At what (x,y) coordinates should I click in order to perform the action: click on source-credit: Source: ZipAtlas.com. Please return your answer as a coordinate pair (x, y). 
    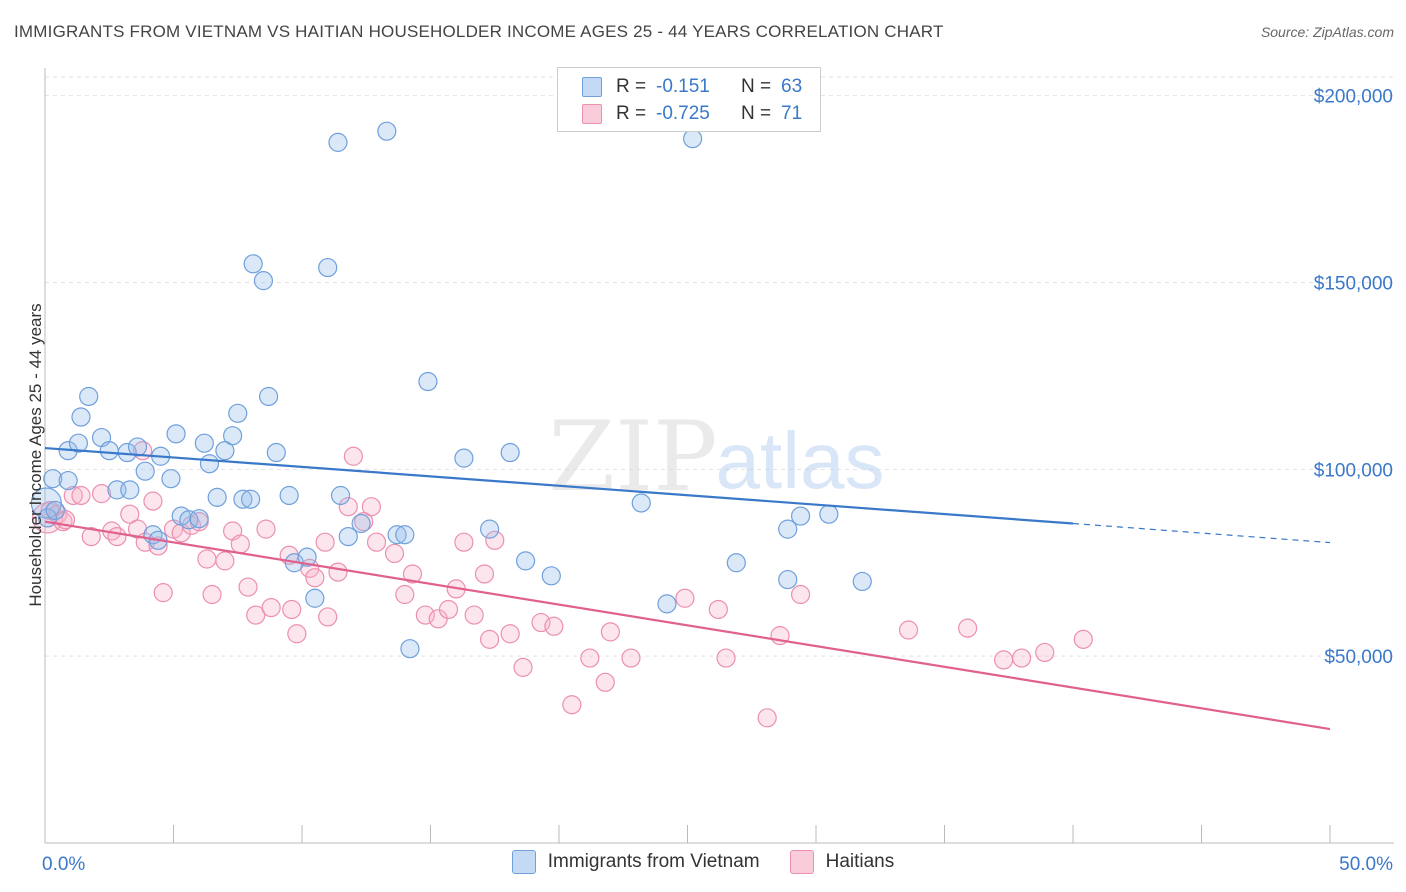
    Looking at the image, I should click on (1327, 32).